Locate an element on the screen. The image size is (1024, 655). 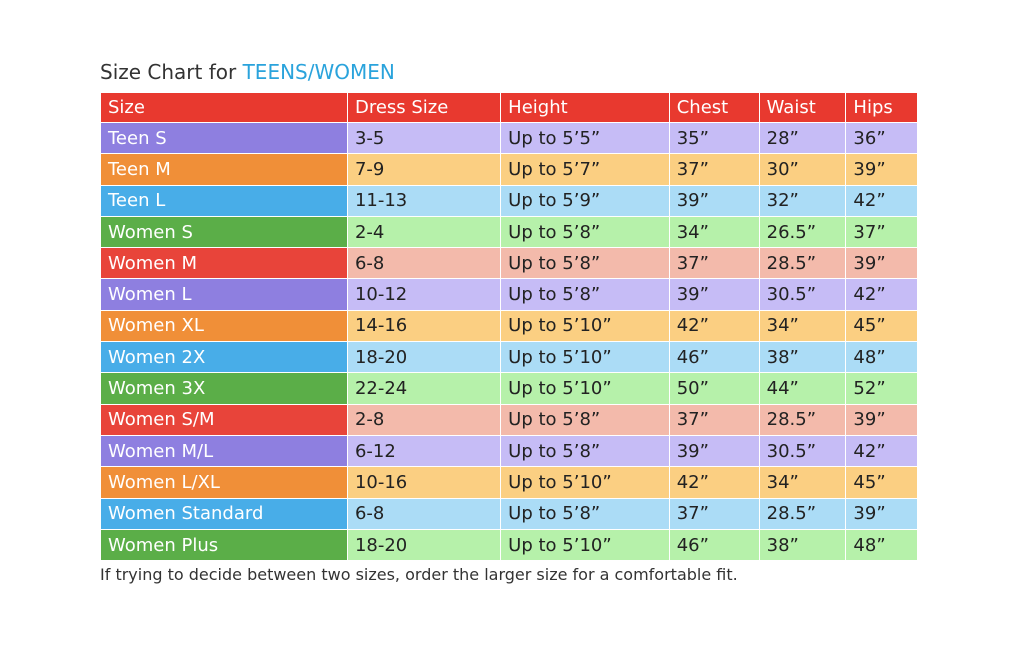
size-cell: Teen M is located at coordinates (224, 169).